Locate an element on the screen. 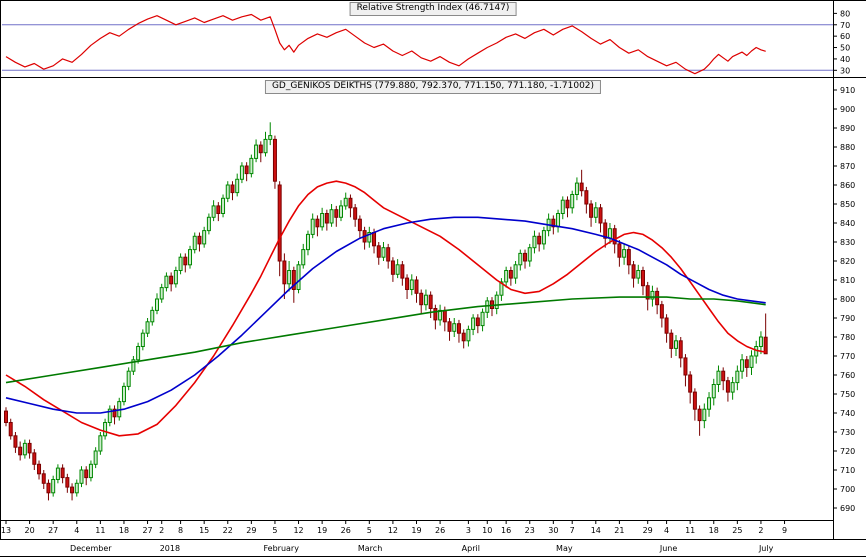  rsi-panel-title: Relative Strength Index (46.7147) is located at coordinates (433, 9).